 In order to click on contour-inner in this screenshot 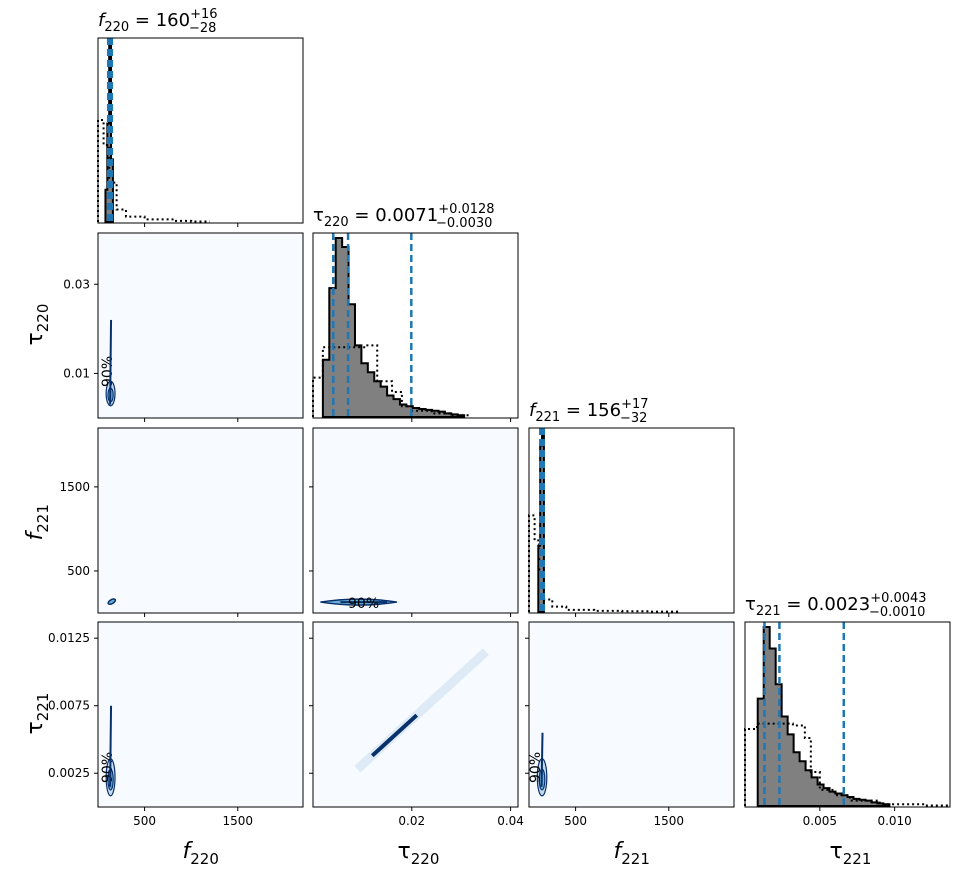, I will do `click(394, 735)`.